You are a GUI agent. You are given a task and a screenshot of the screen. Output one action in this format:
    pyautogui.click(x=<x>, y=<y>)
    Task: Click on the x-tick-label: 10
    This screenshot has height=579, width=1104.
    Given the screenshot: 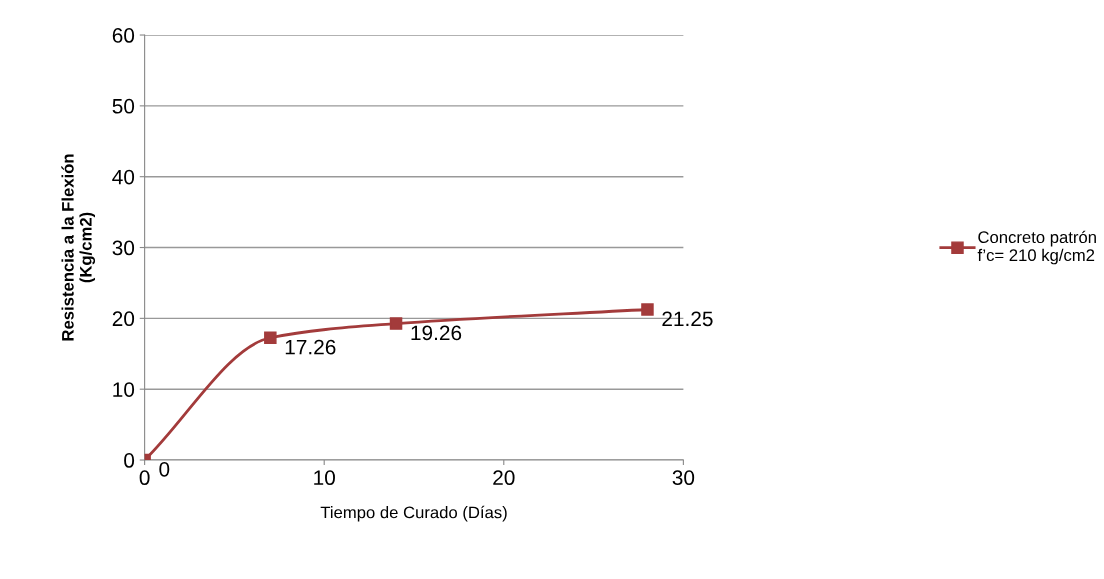 What is the action you would take?
    pyautogui.click(x=324, y=478)
    